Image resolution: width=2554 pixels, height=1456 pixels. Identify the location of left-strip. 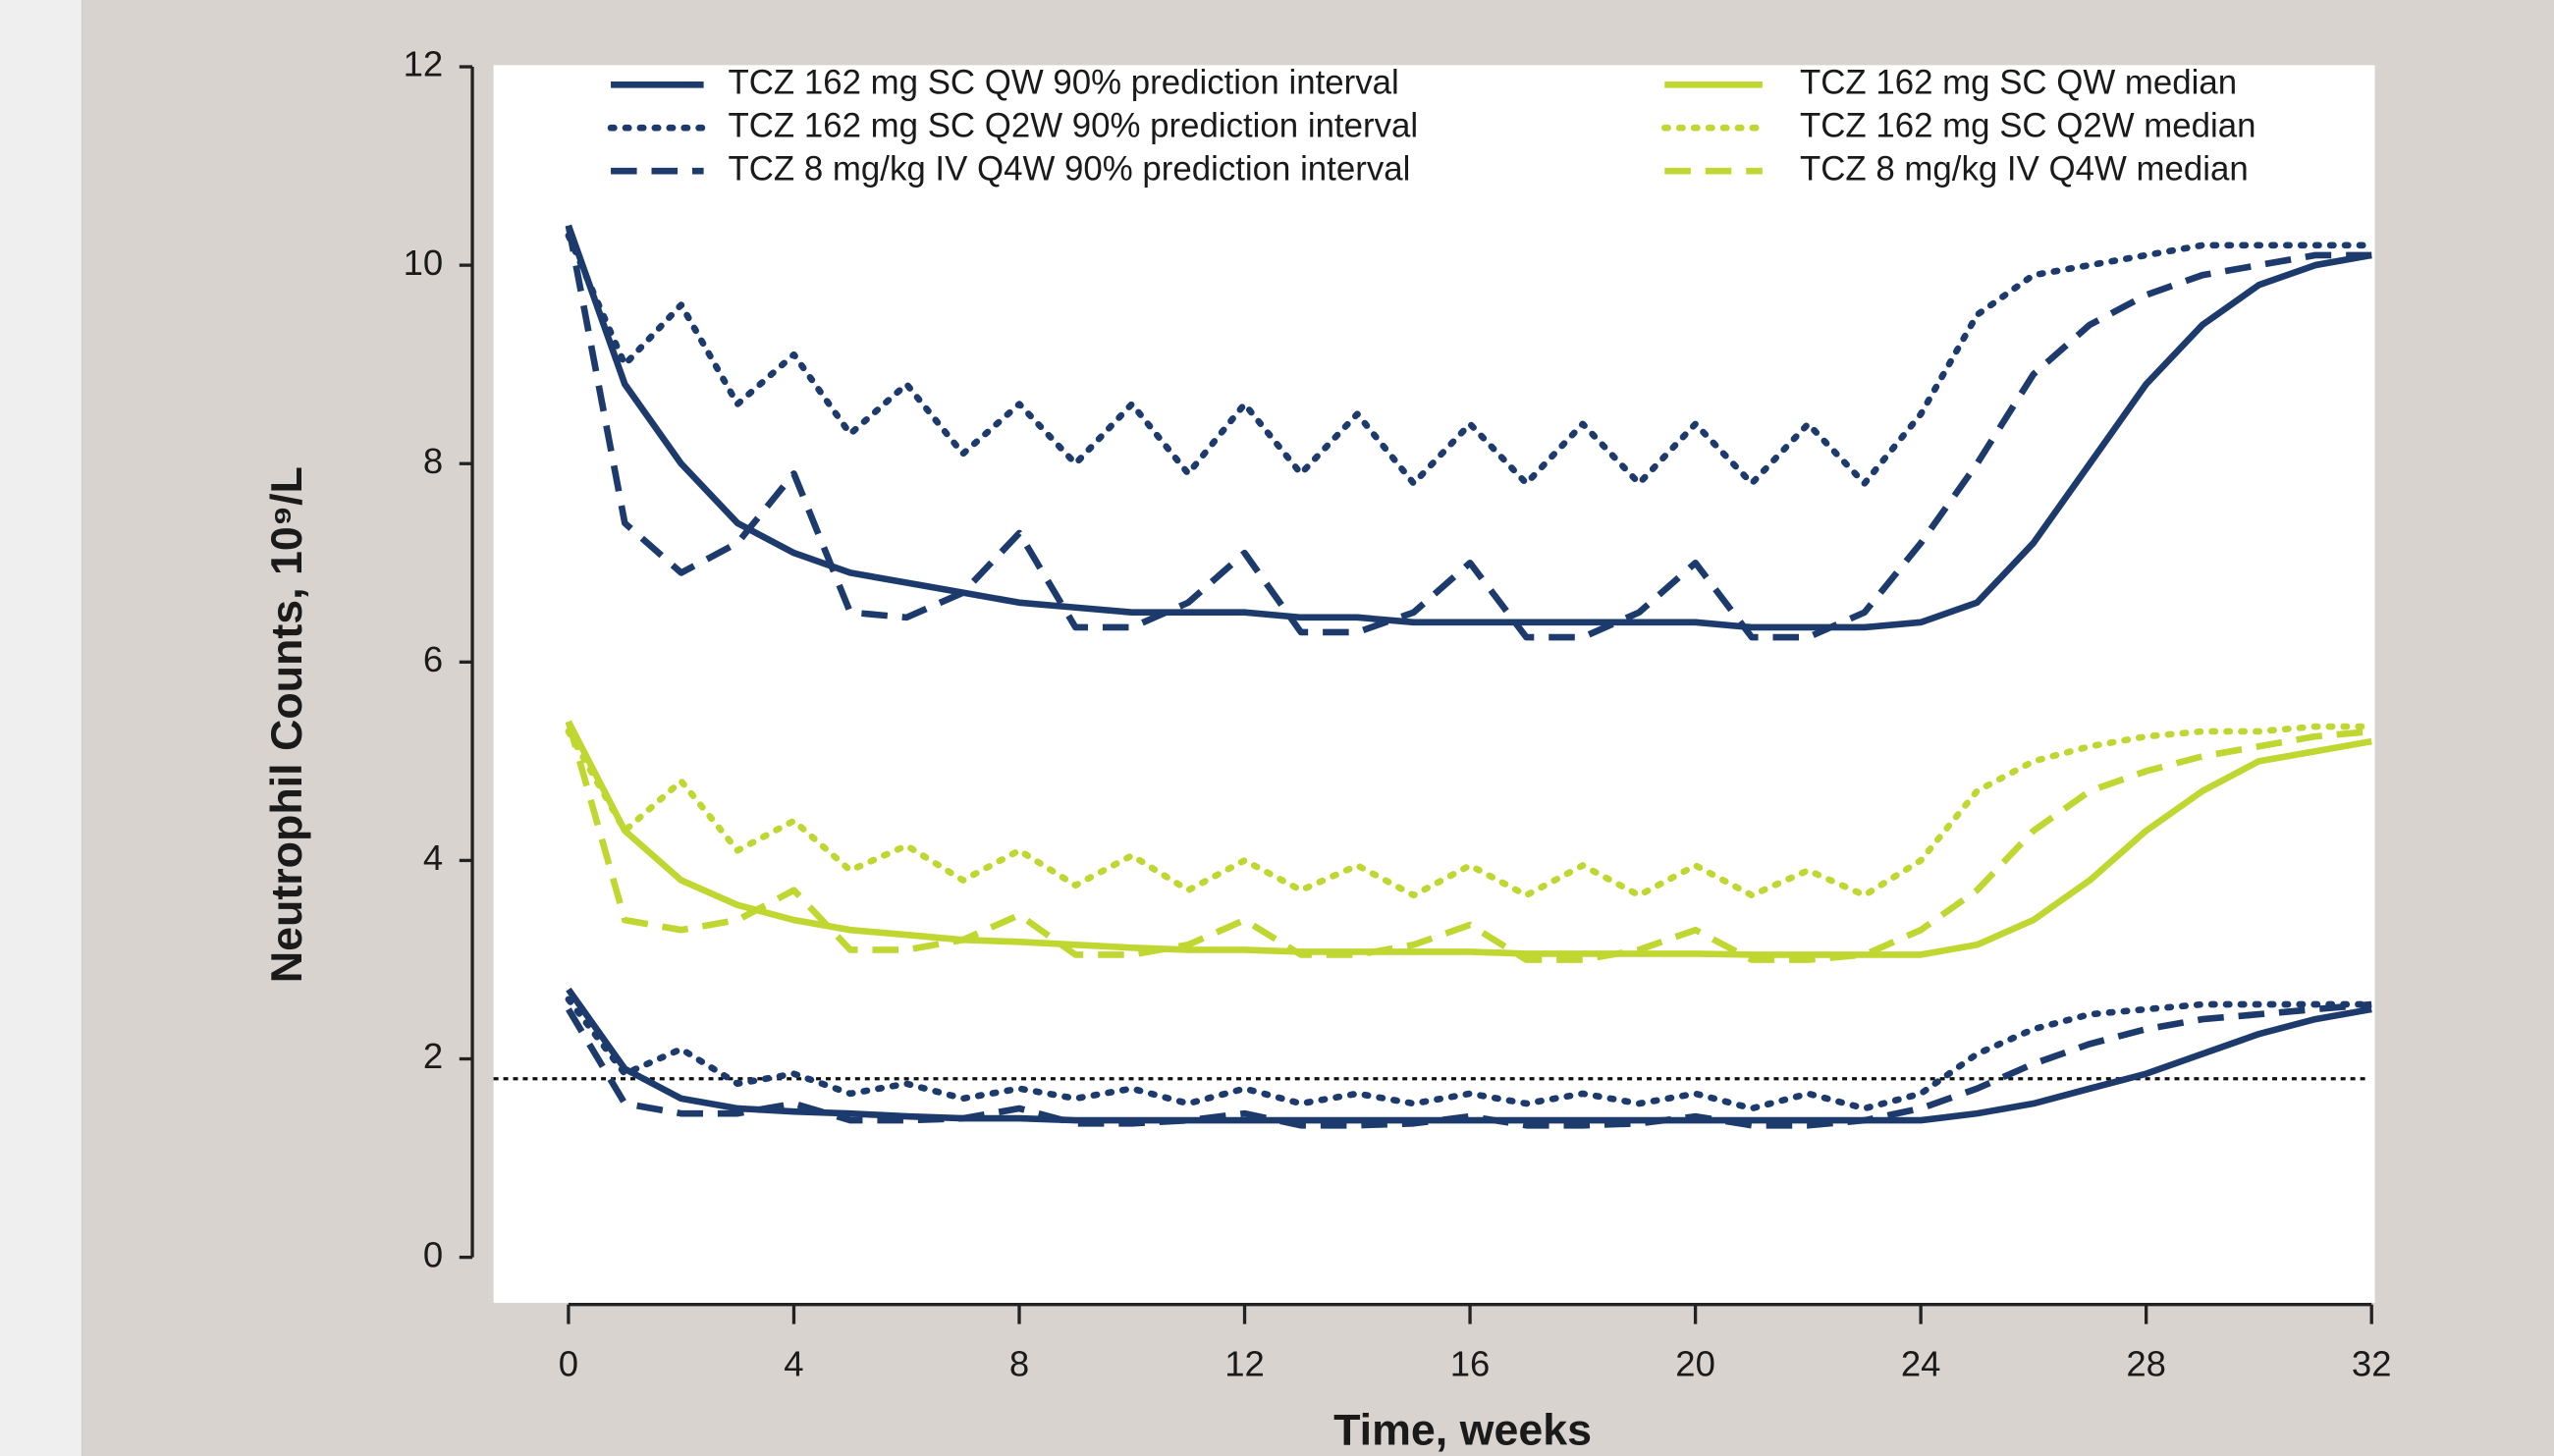
(41, 728).